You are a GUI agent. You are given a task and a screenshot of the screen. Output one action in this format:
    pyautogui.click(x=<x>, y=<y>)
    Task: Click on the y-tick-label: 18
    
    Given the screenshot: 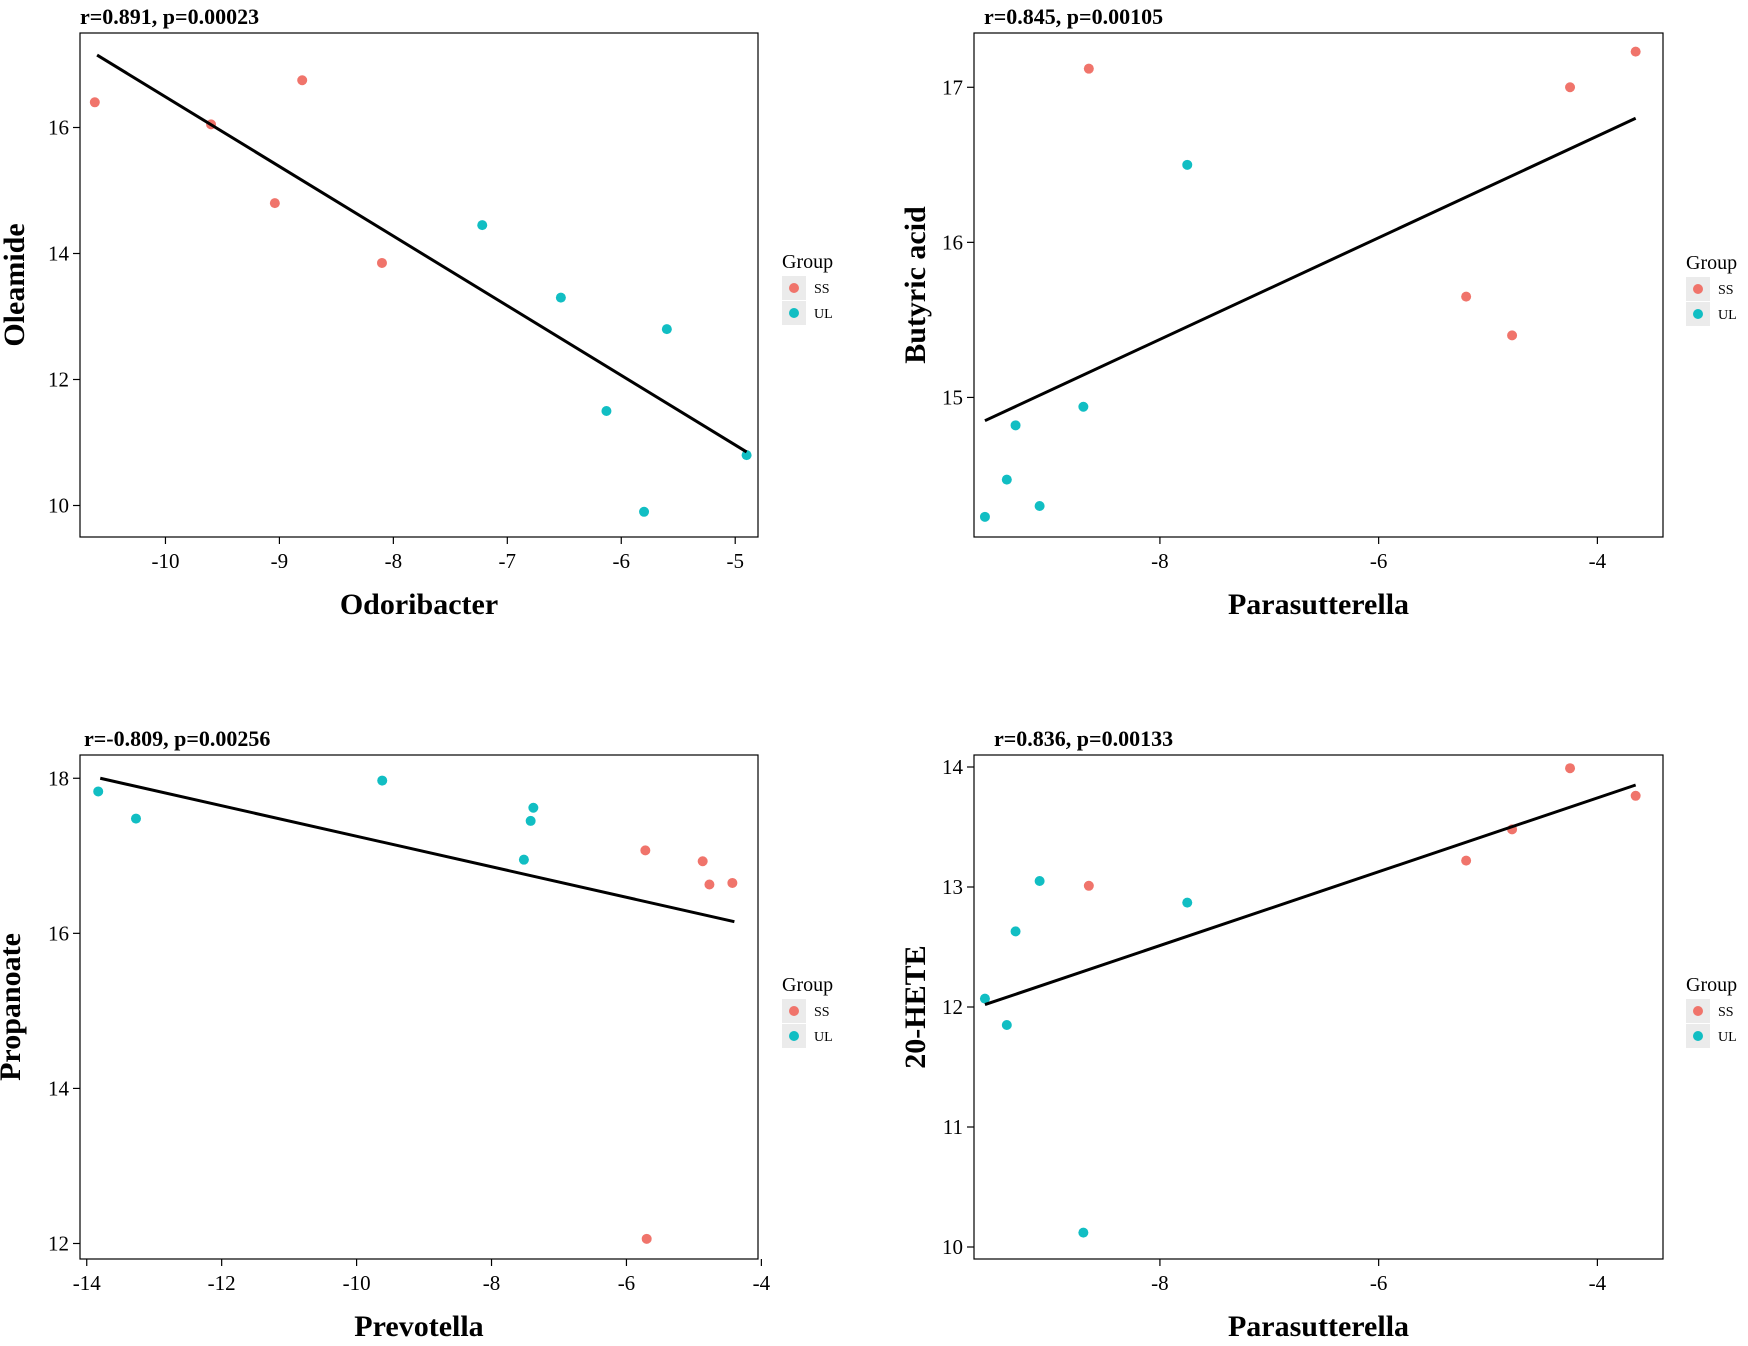 What is the action you would take?
    pyautogui.click(x=58, y=778)
    